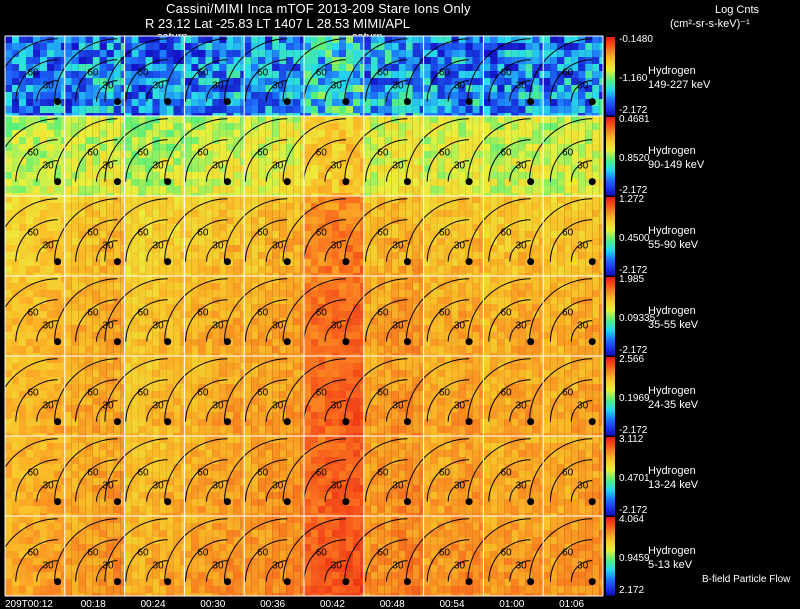 This screenshot has height=609, width=800. What do you see at coordinates (29, 604) in the screenshot?
I see `time-tick-label: 209T00:12` at bounding box center [29, 604].